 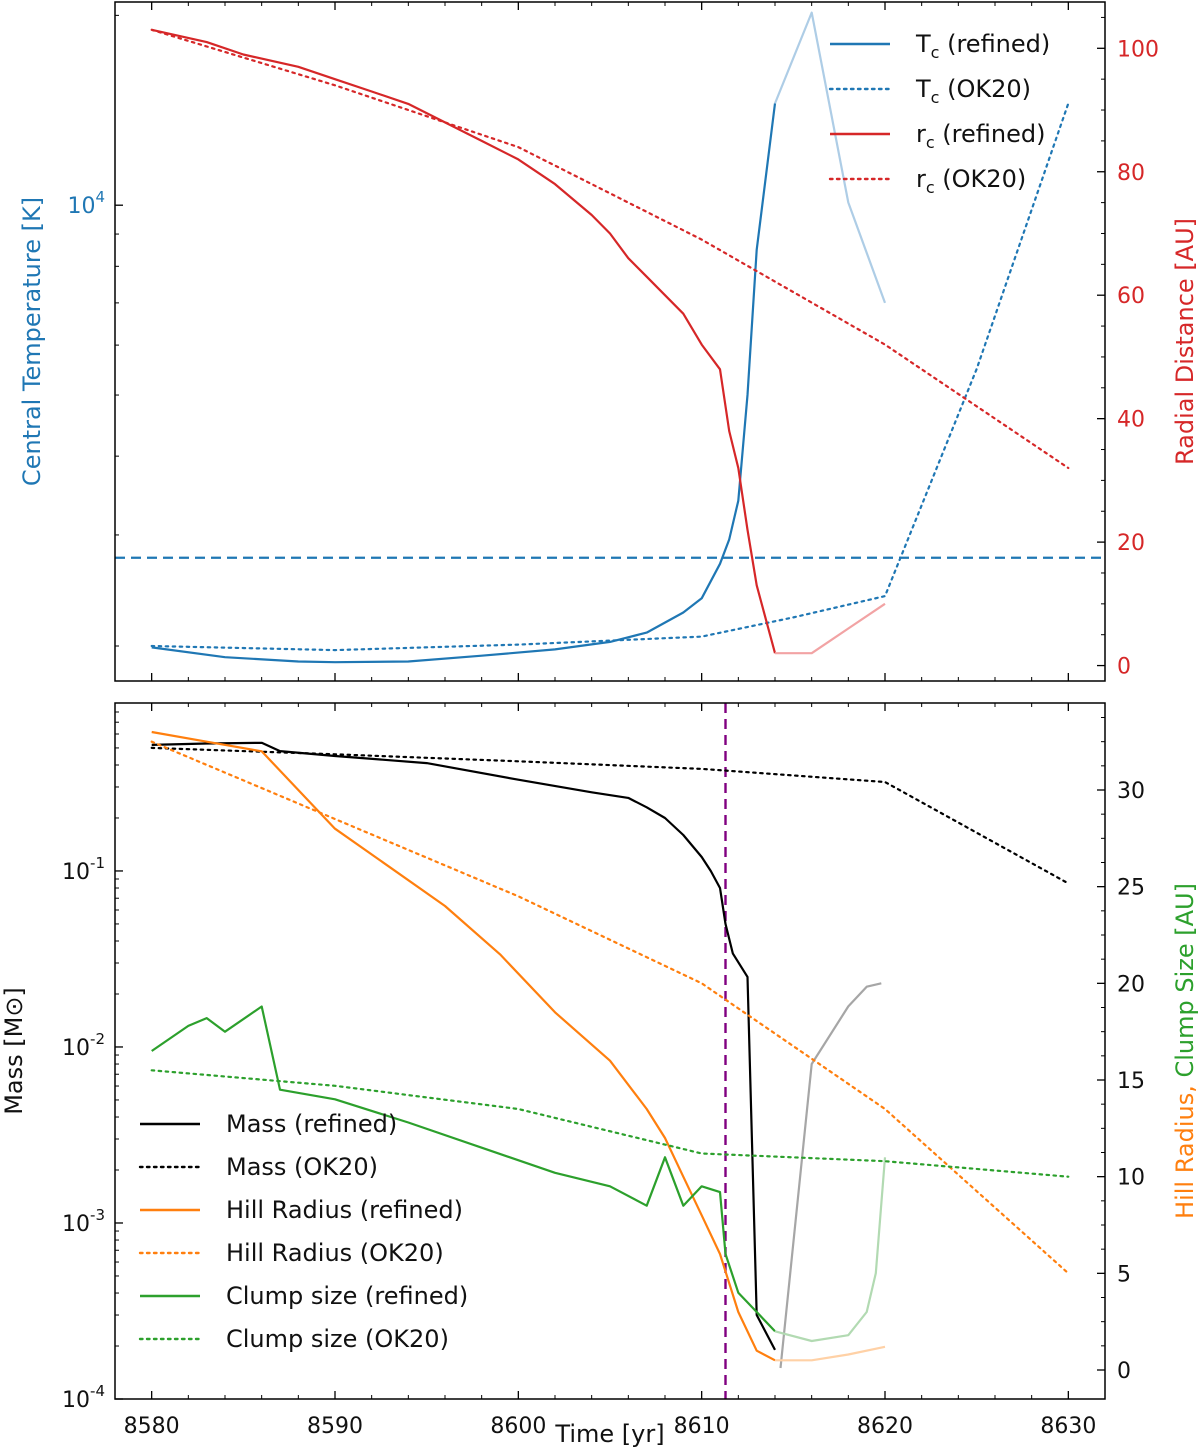 I want to click on series-line-t-c-refined-tail, so click(x=830, y=157).